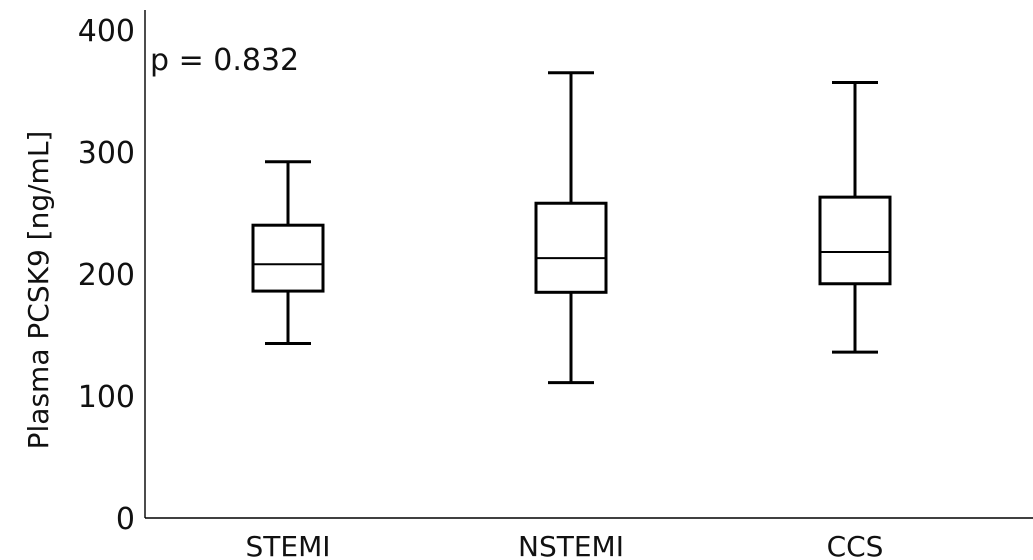 This screenshot has width=1033, height=560. I want to click on y-tick-label: 0, so click(125, 519).